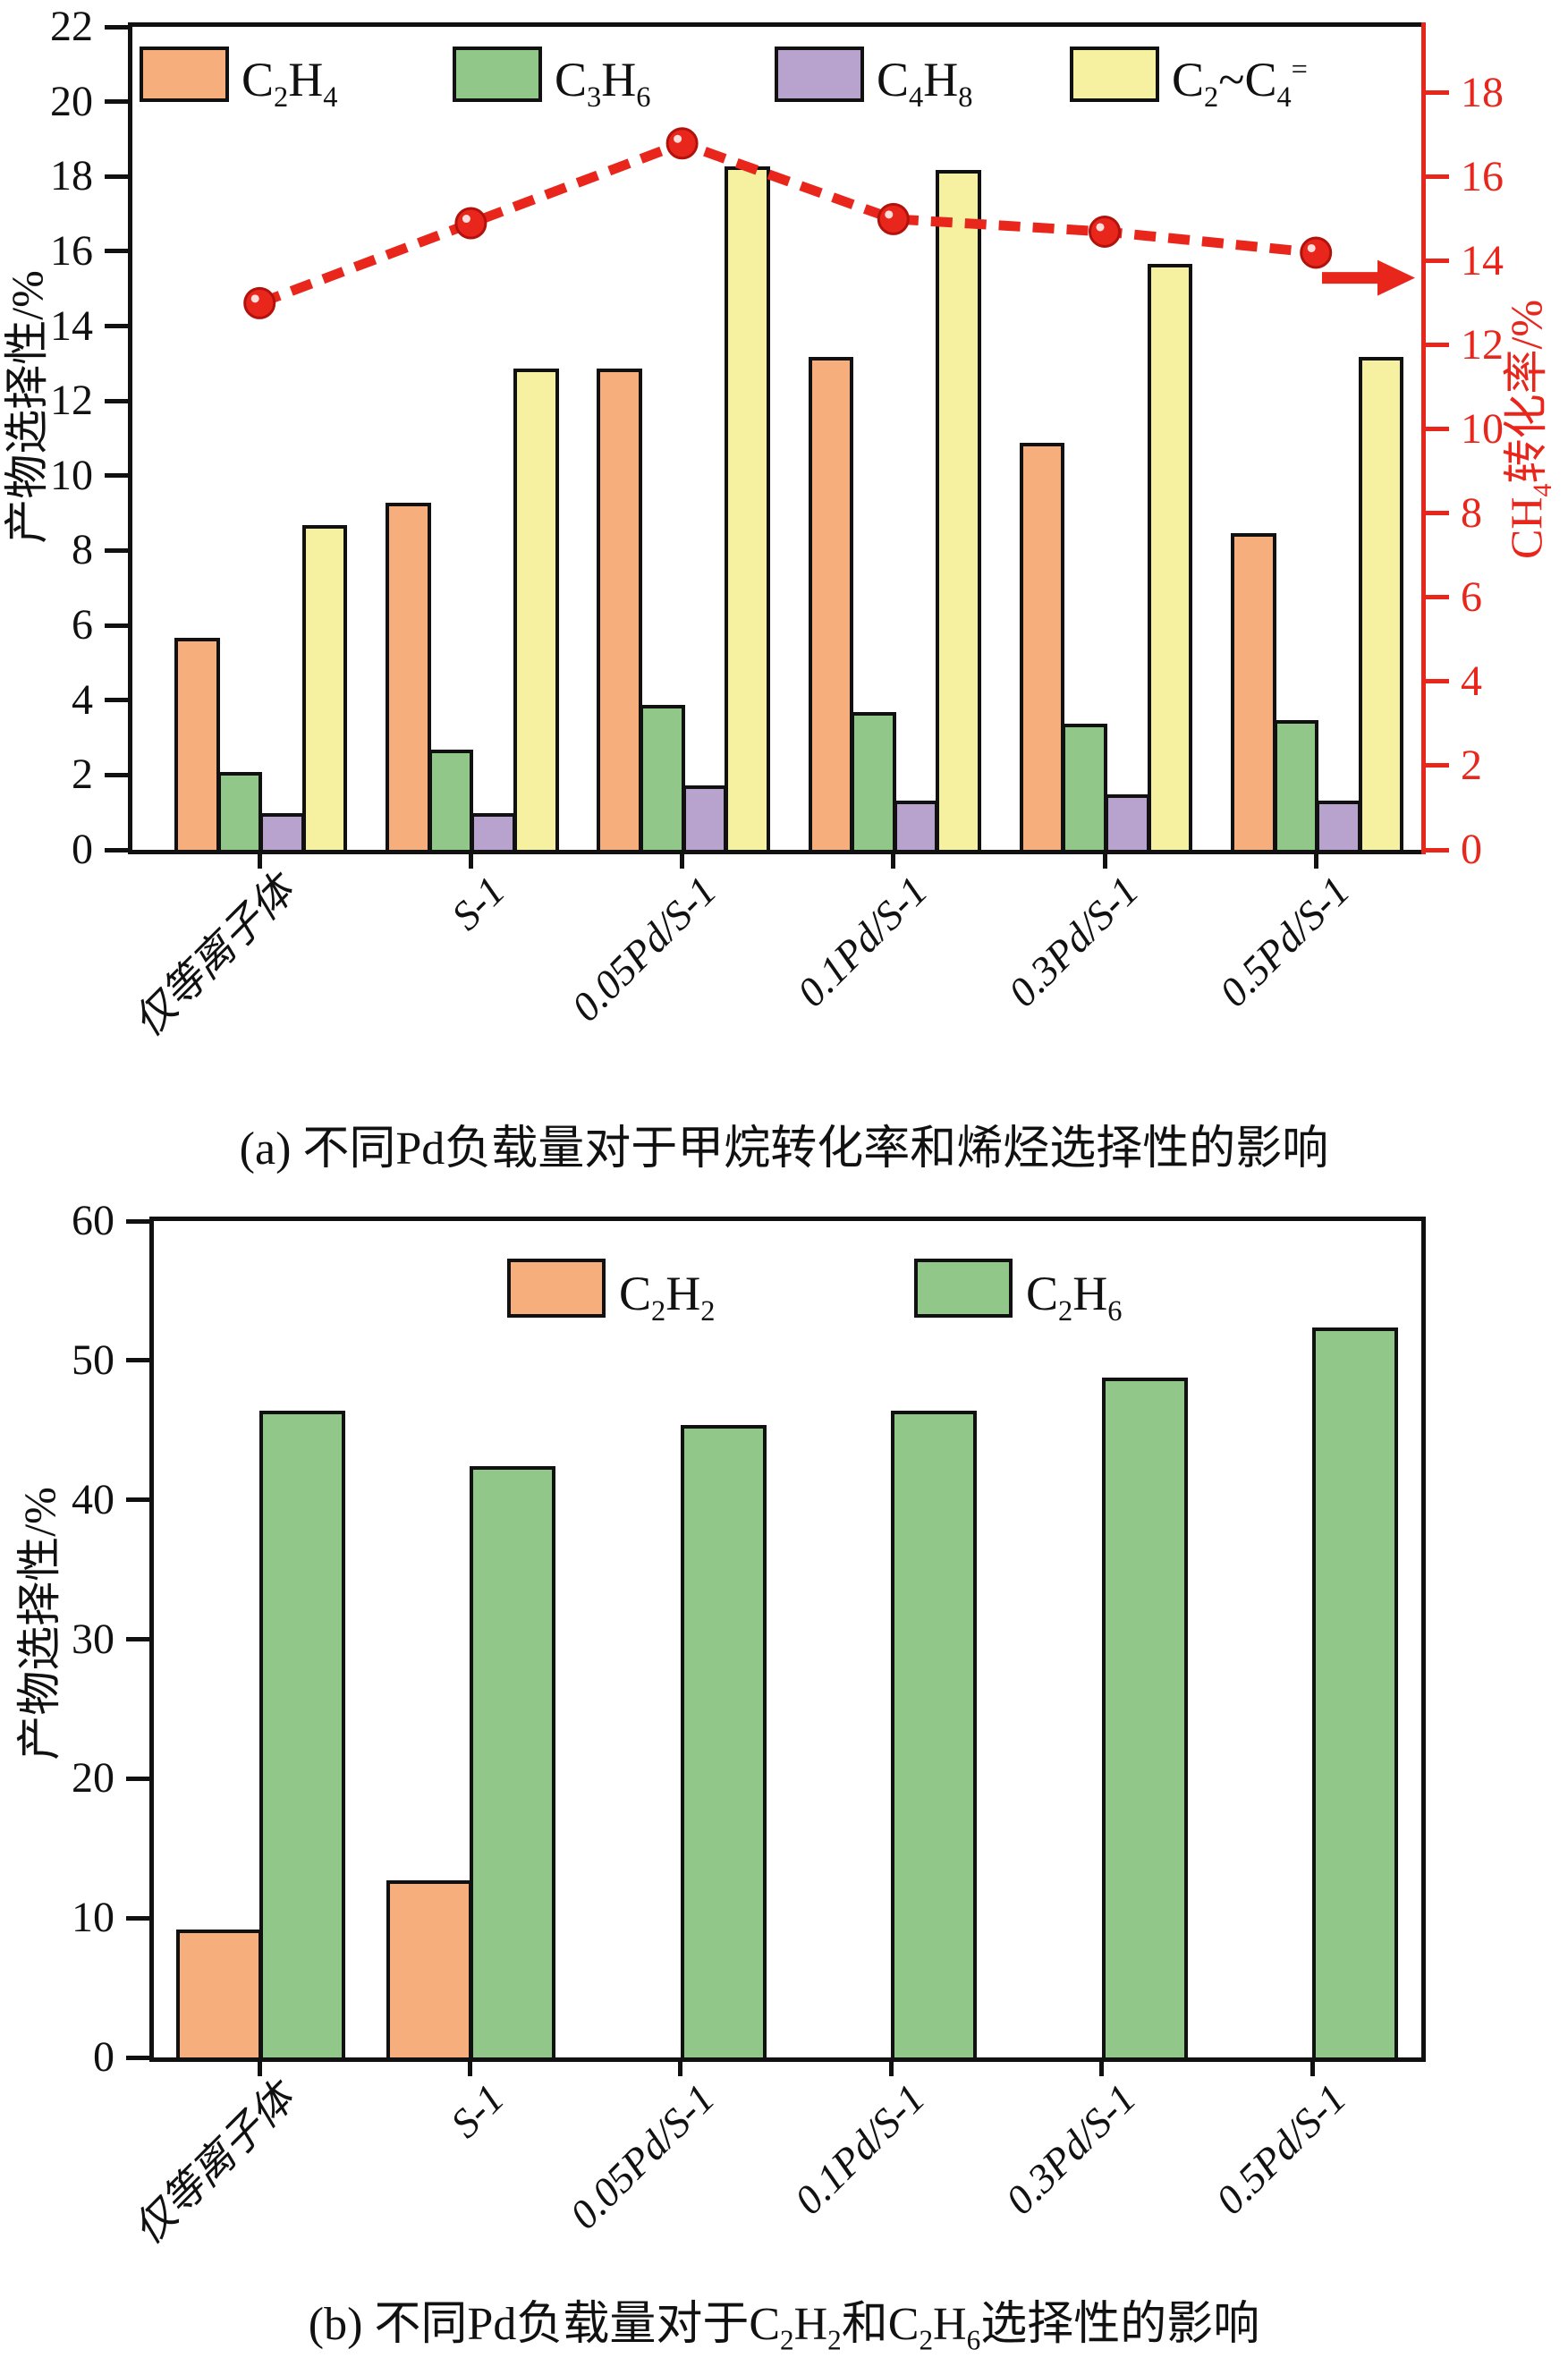 The width and height of the screenshot is (1568, 2375). Describe the element at coordinates (93, 1918) in the screenshot. I see `left-axis-tick-label: 10` at that location.